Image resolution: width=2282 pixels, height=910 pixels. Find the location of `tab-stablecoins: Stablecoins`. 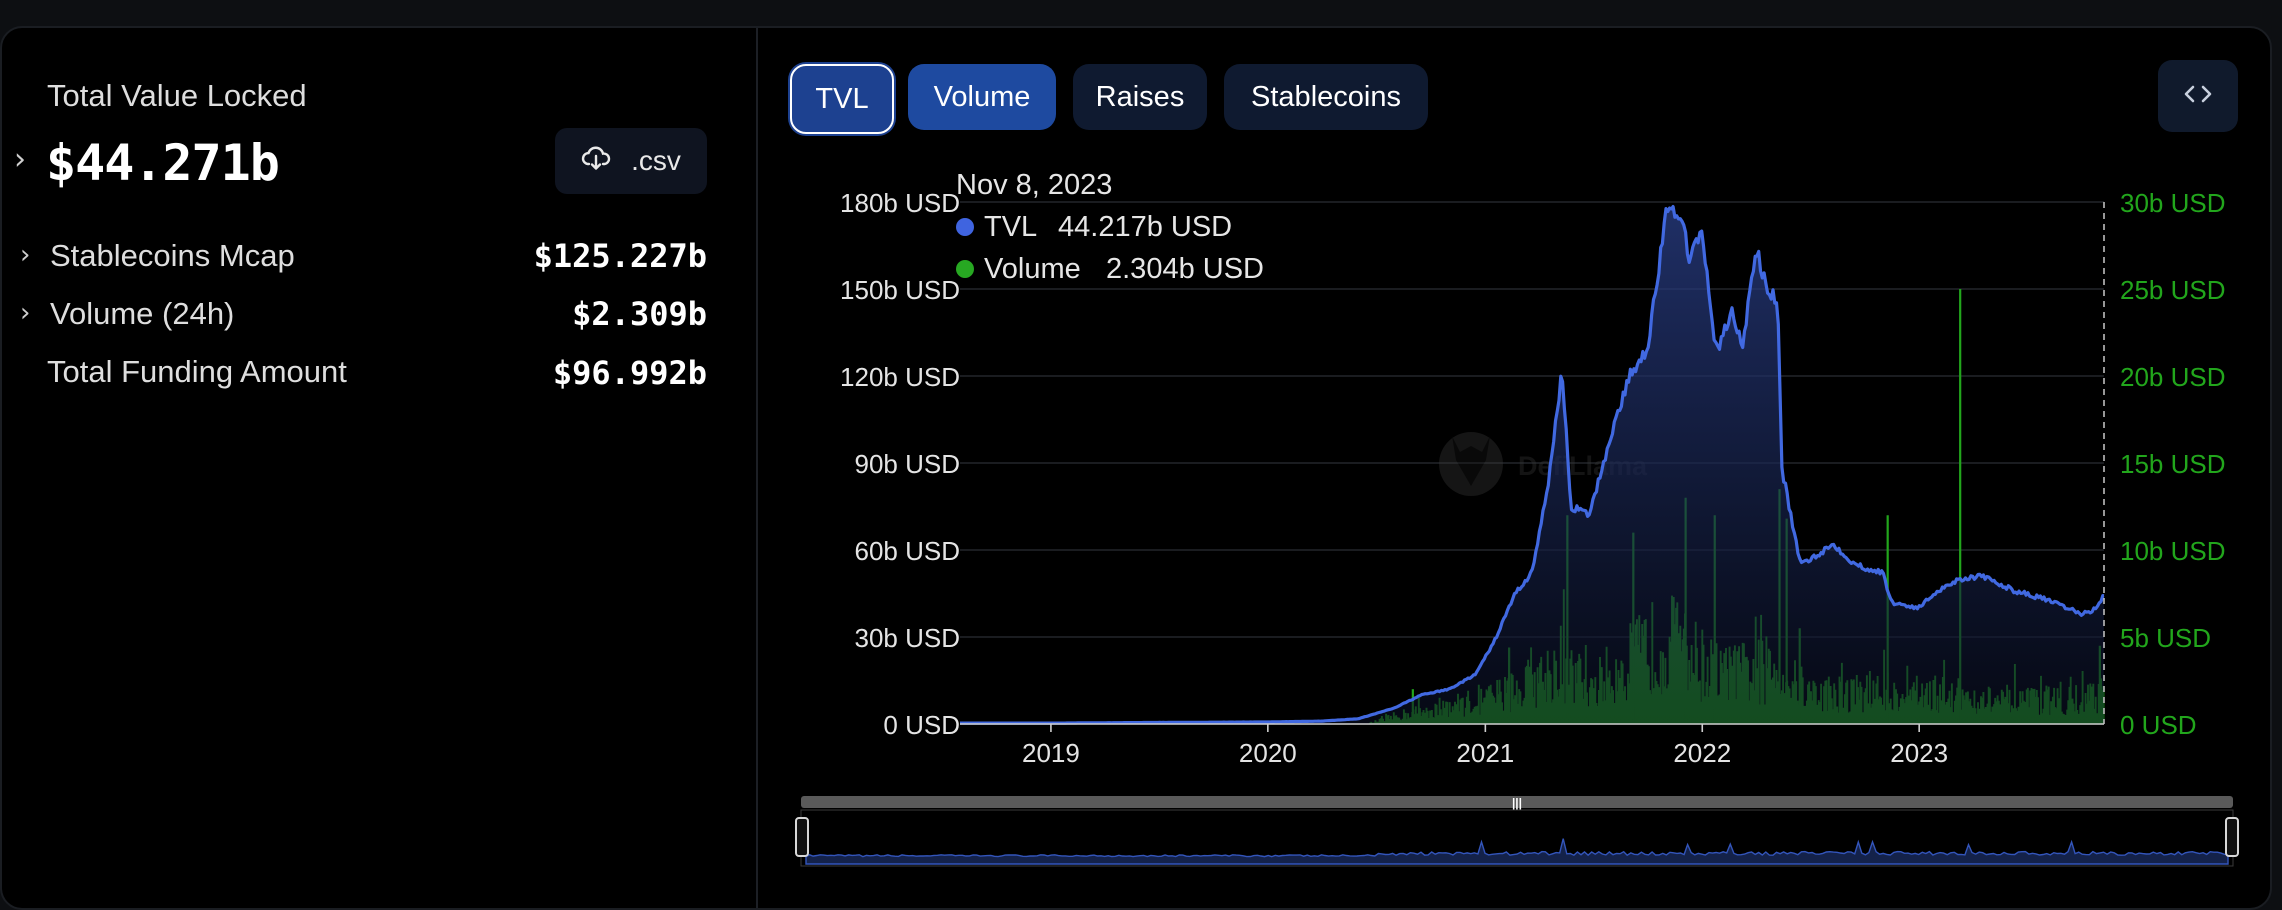

tab-stablecoins: Stablecoins is located at coordinates (1326, 97).